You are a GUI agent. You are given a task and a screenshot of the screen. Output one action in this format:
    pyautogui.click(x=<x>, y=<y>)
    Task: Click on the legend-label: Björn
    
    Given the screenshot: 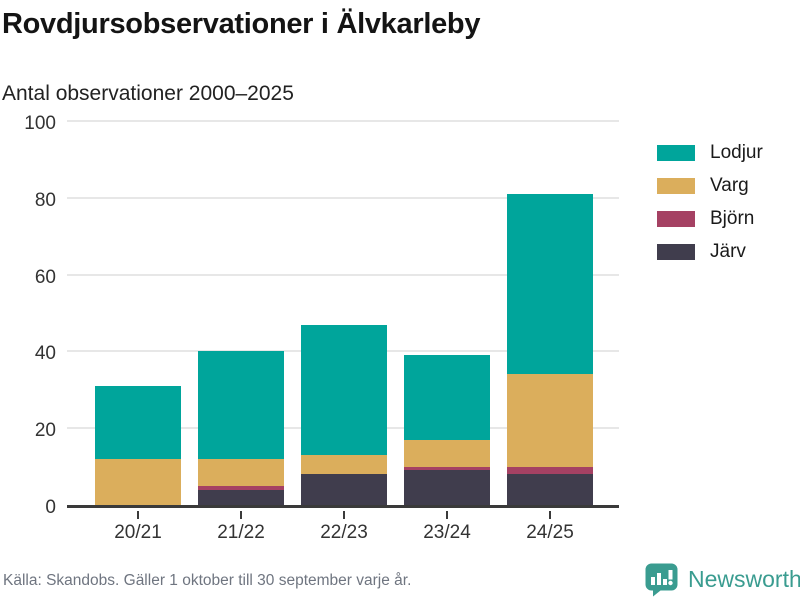 What is the action you would take?
    pyautogui.click(x=732, y=218)
    